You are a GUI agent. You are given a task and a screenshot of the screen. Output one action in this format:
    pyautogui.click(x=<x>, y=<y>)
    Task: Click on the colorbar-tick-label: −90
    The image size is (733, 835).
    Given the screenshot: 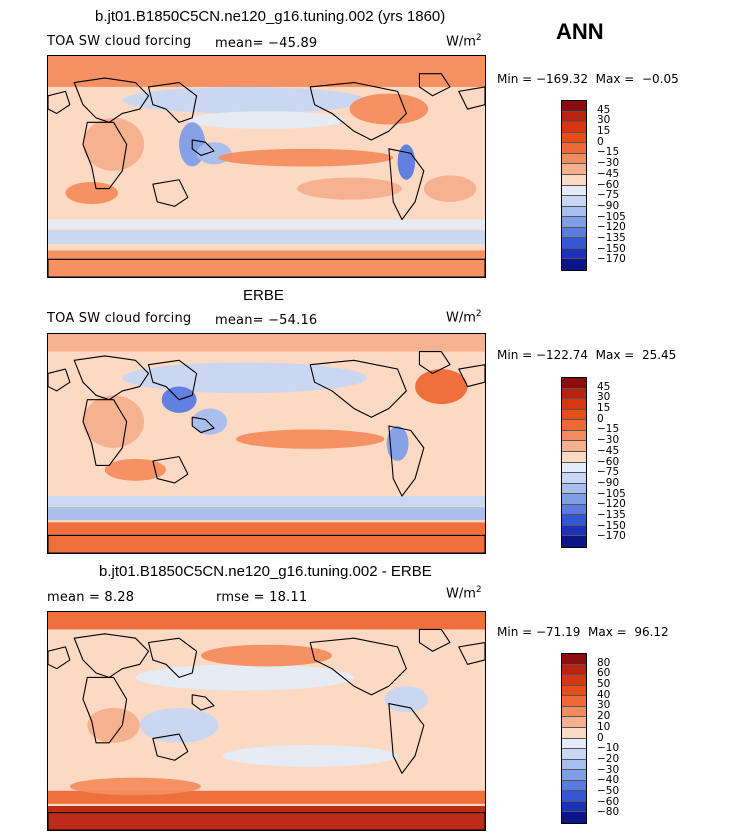 What is the action you would take?
    pyautogui.click(x=608, y=205)
    